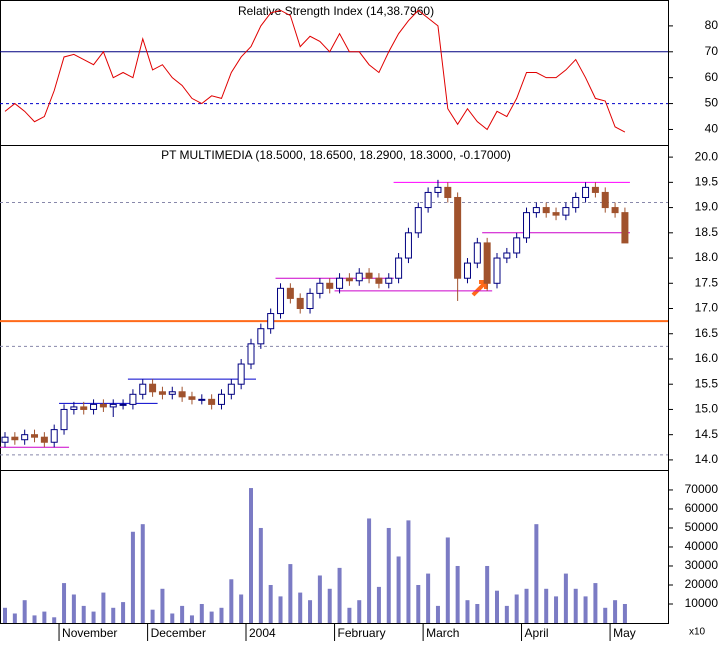 The image size is (724, 646). I want to click on y-tick-label: 40, so click(712, 129).